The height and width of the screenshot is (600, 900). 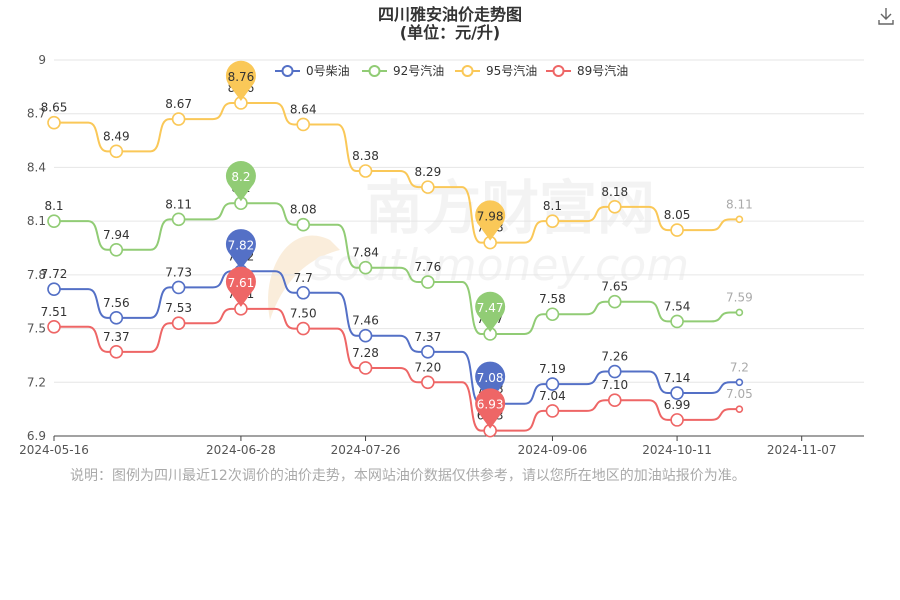 What do you see at coordinates (418, 70) in the screenshot?
I see `legend-label: 92号汽油` at bounding box center [418, 70].